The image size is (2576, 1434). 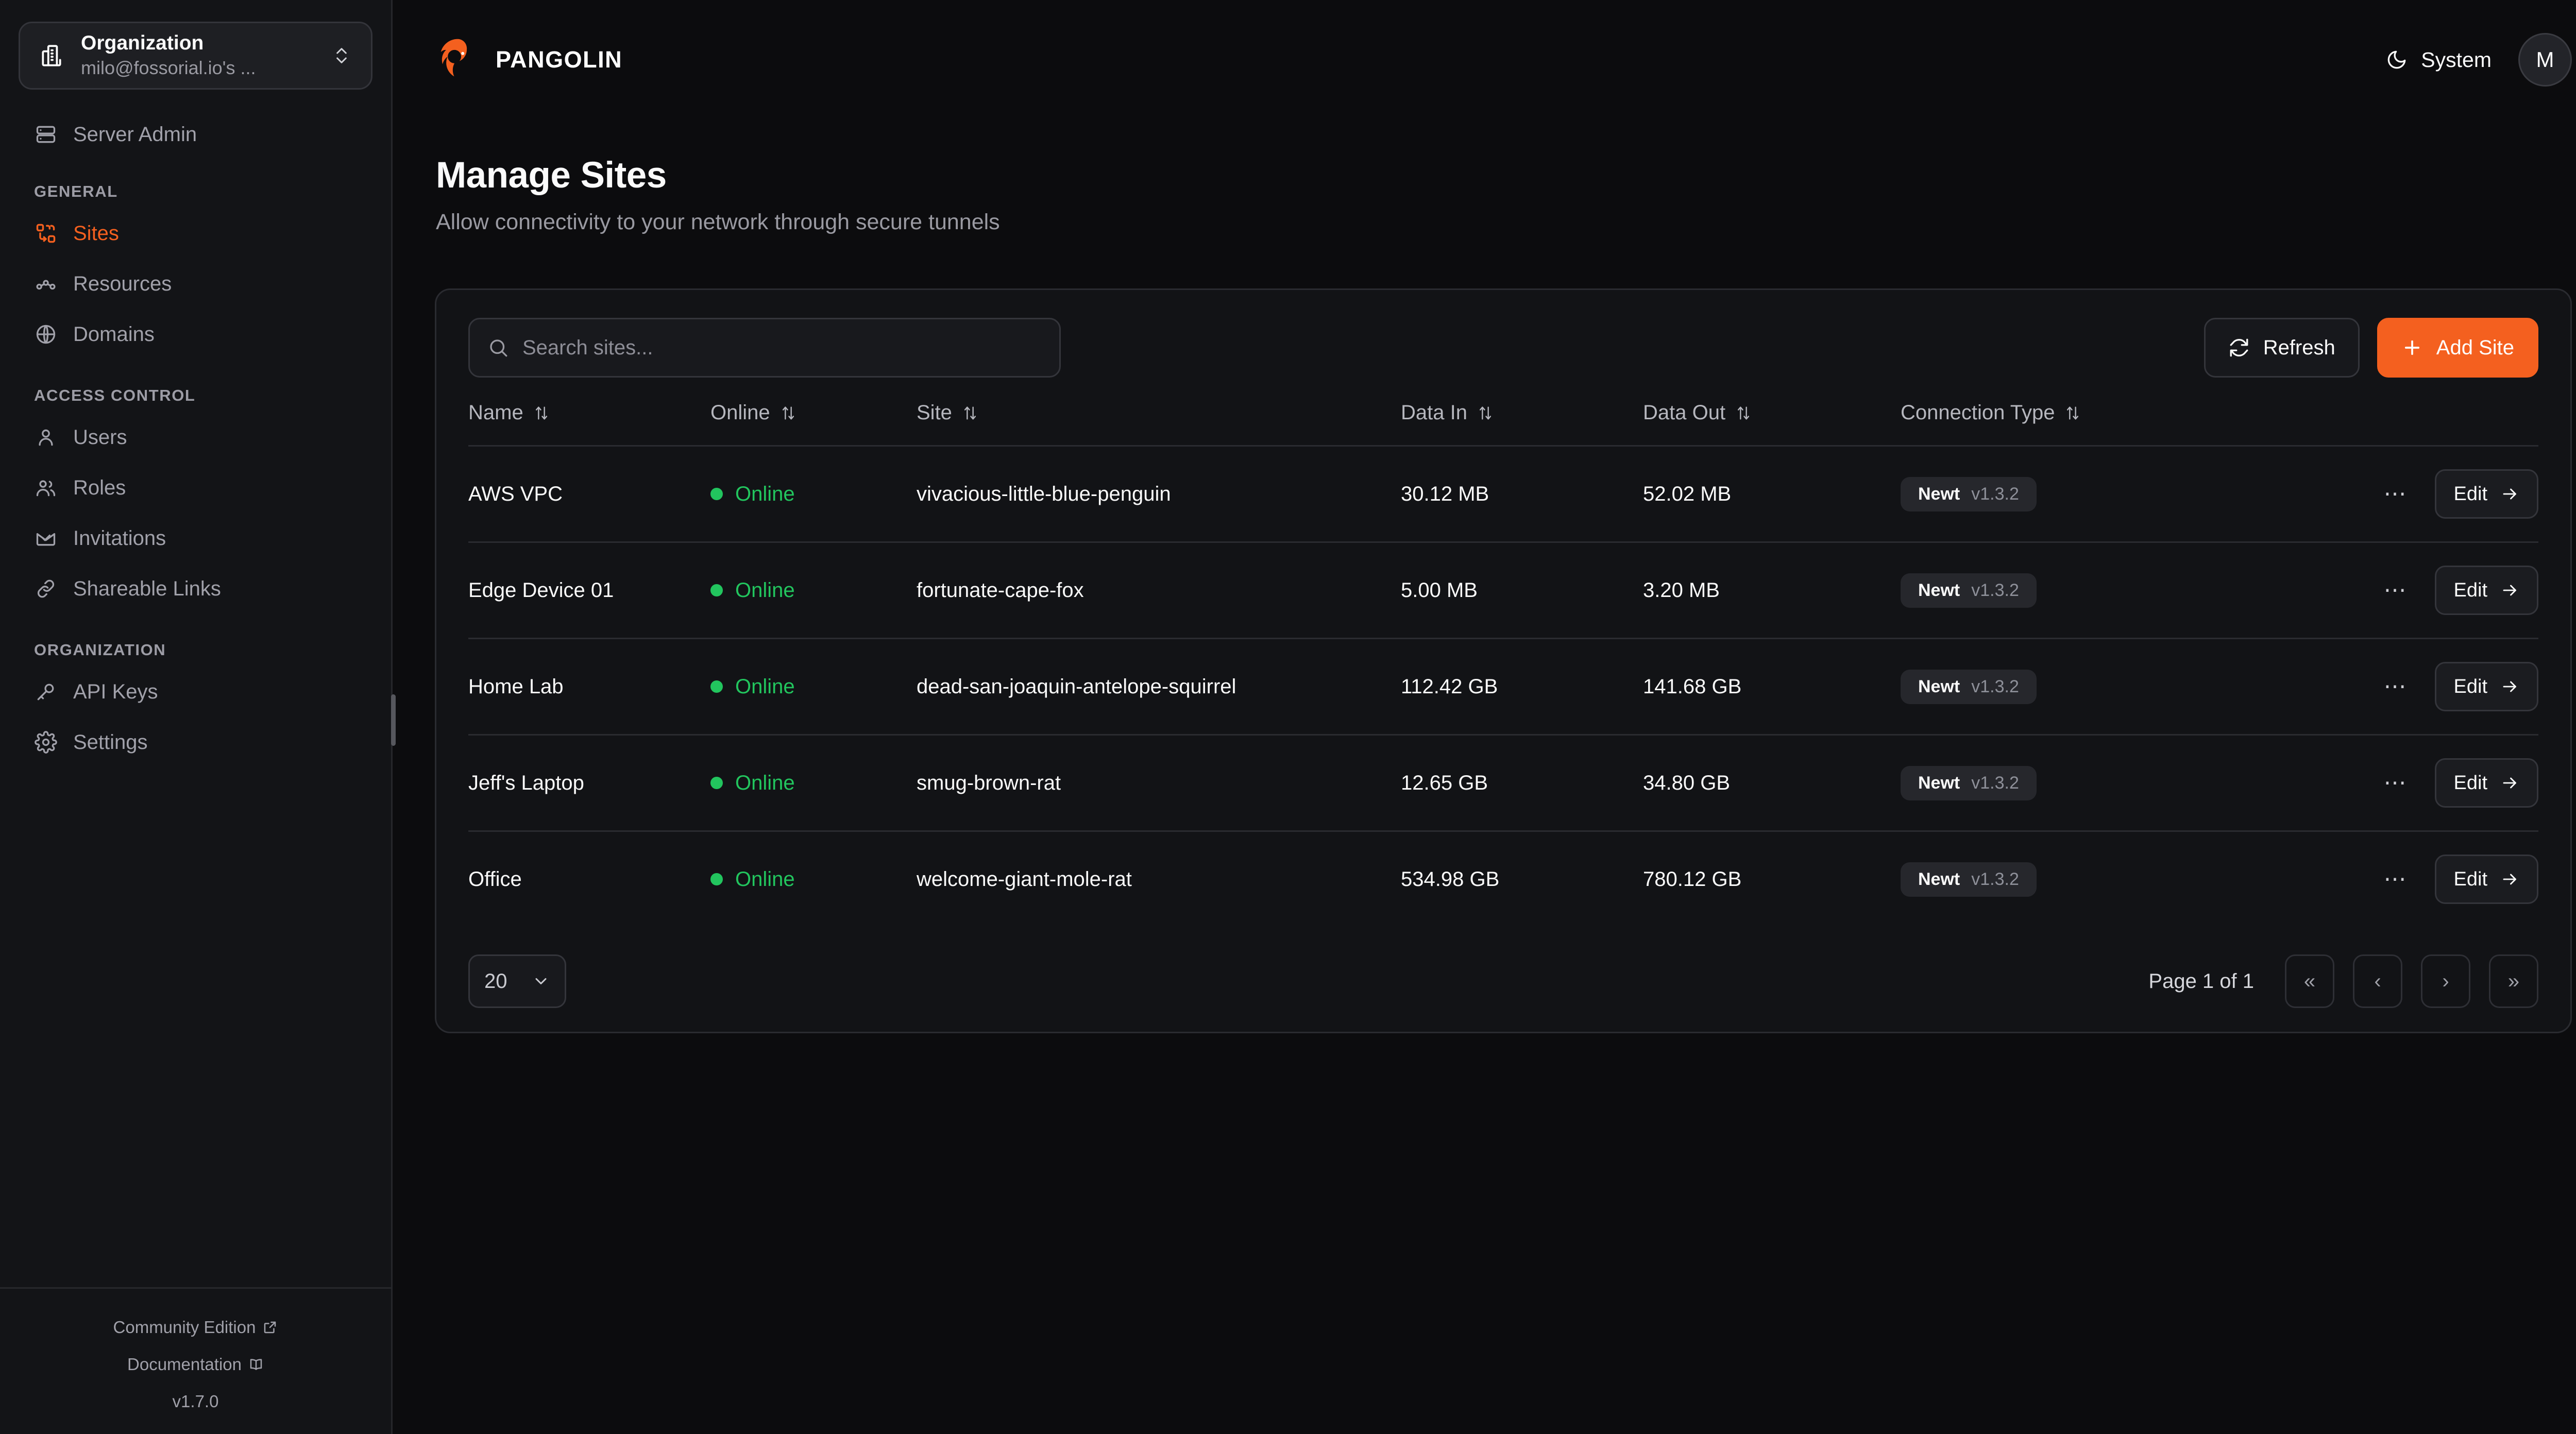 I want to click on sidebar-item-api-keys: API Keys, so click(x=195, y=692).